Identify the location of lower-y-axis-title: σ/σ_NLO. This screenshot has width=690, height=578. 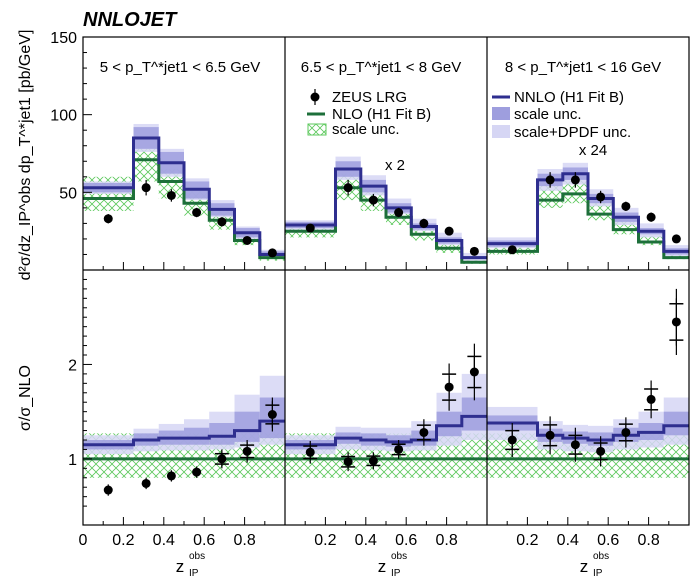
(25, 398).